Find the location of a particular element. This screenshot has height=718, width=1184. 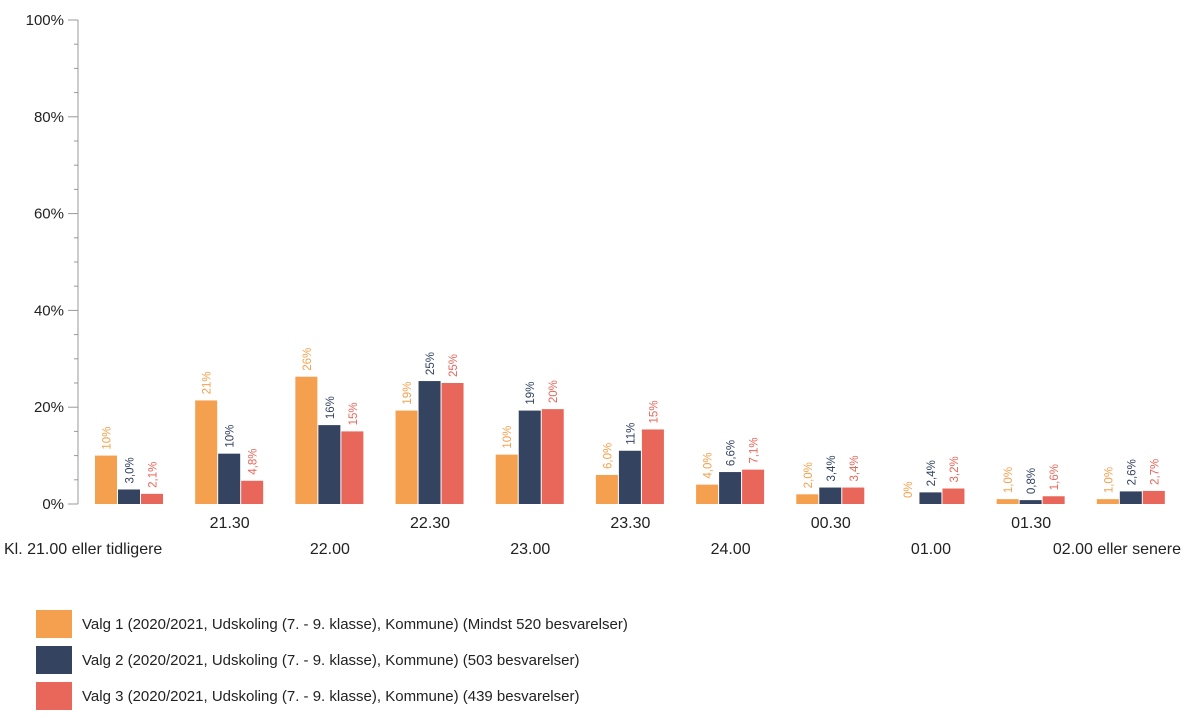

data-label-series-2: 6,6% is located at coordinates (732, 453).